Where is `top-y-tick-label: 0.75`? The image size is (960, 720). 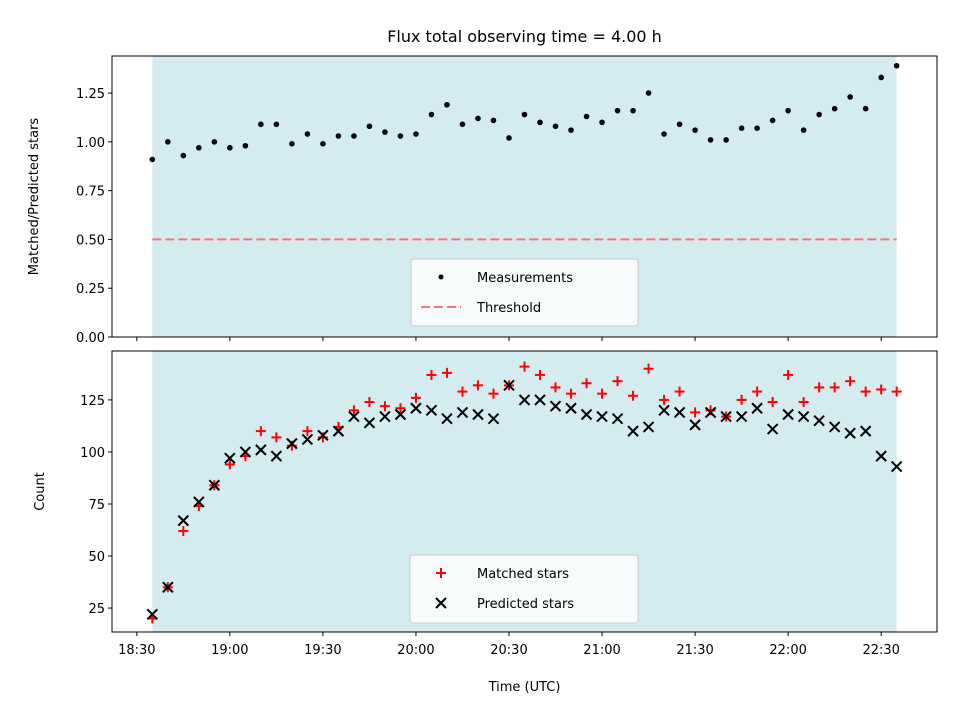 top-y-tick-label: 0.75 is located at coordinates (90, 192).